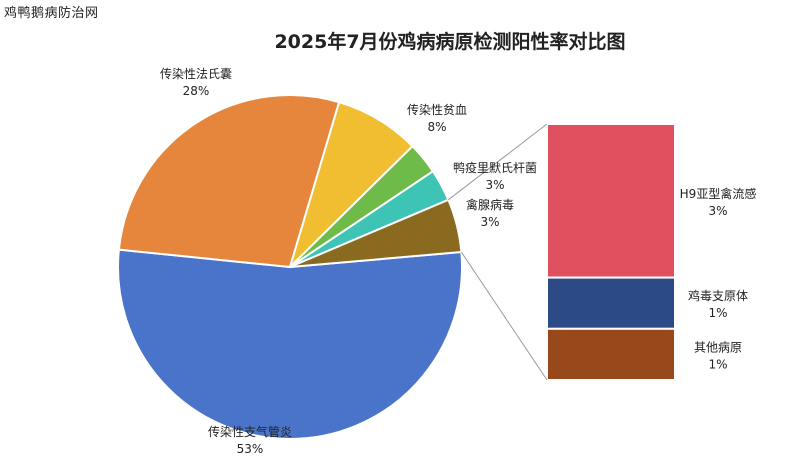  Describe the element at coordinates (490, 204) in the screenshot. I see `slice-name-label: 禽腺病毒` at that location.